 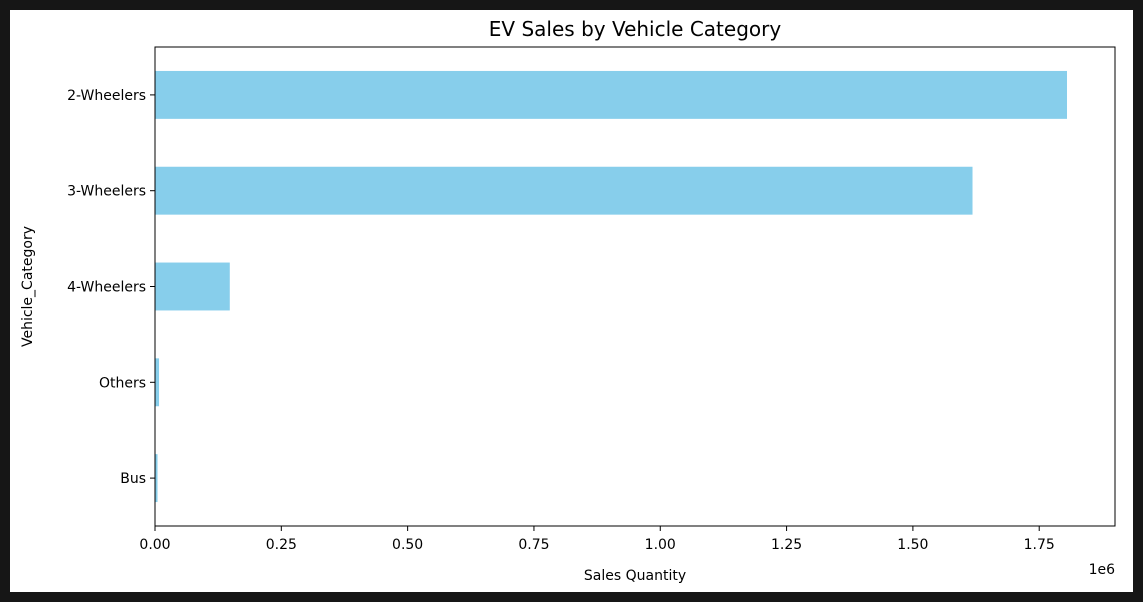 I want to click on x-axis-scale-label: 1e6, so click(x=1102, y=570).